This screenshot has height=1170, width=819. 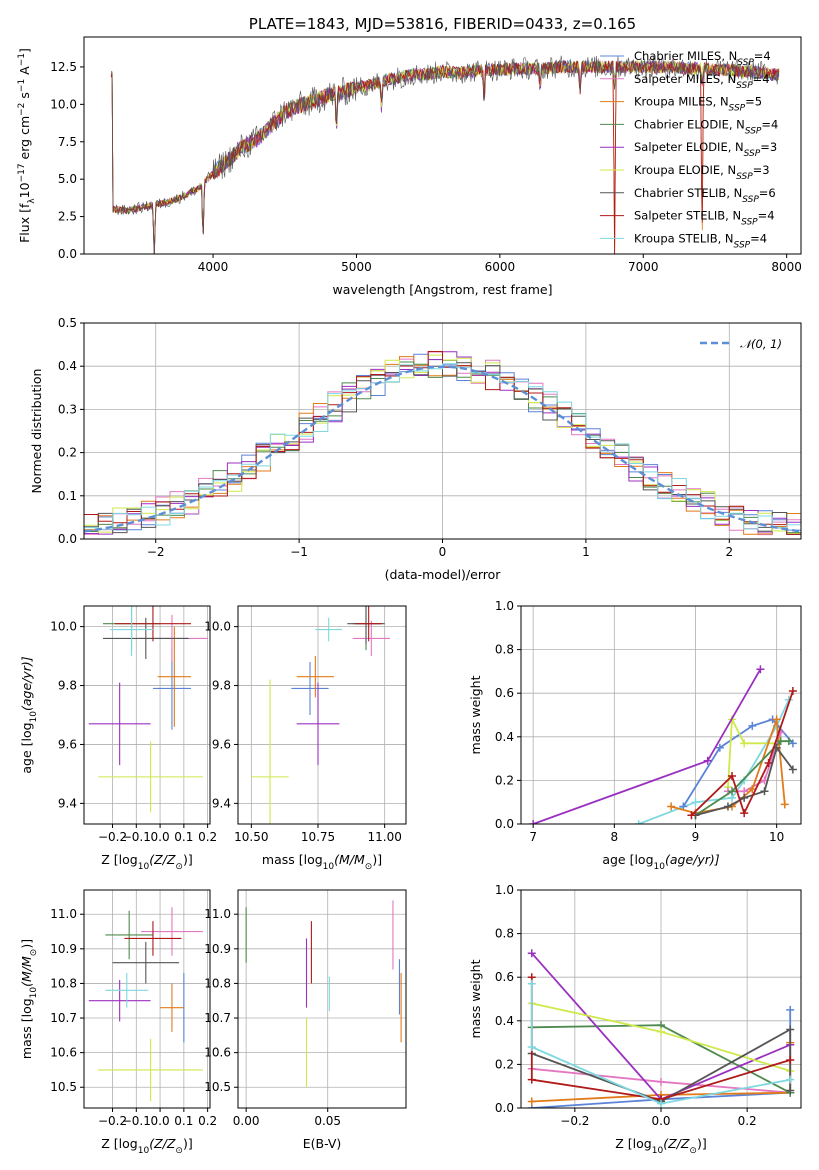 What do you see at coordinates (504, 934) in the screenshot?
I see `tick-label-y: 0.8` at bounding box center [504, 934].